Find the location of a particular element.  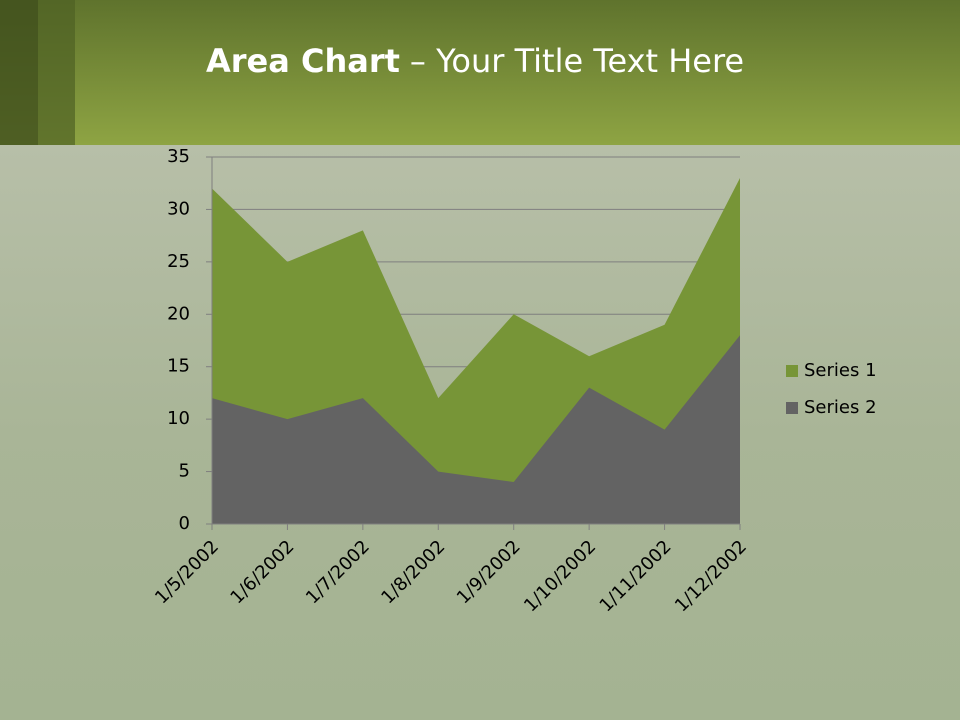

legend-label: Series 2 is located at coordinates (840, 407).